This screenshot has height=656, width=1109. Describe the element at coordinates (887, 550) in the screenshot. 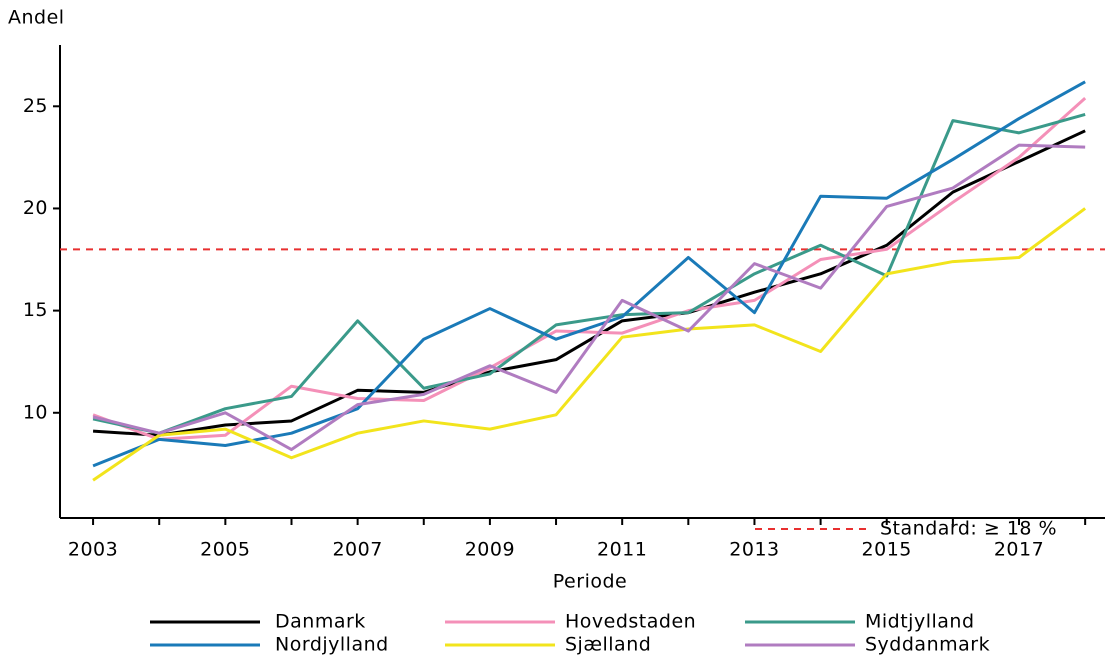

I see `x-tick-label: 2015` at that location.